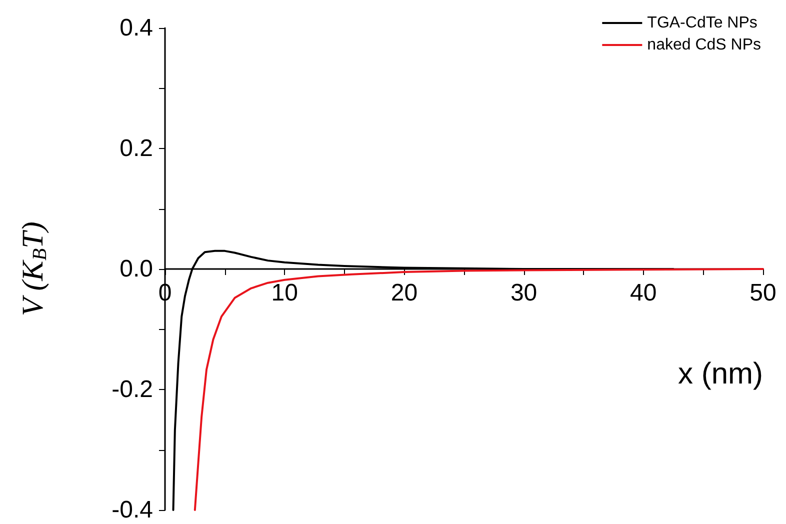  I want to click on legend-label: TGA-CdTe NPs, so click(702, 23).